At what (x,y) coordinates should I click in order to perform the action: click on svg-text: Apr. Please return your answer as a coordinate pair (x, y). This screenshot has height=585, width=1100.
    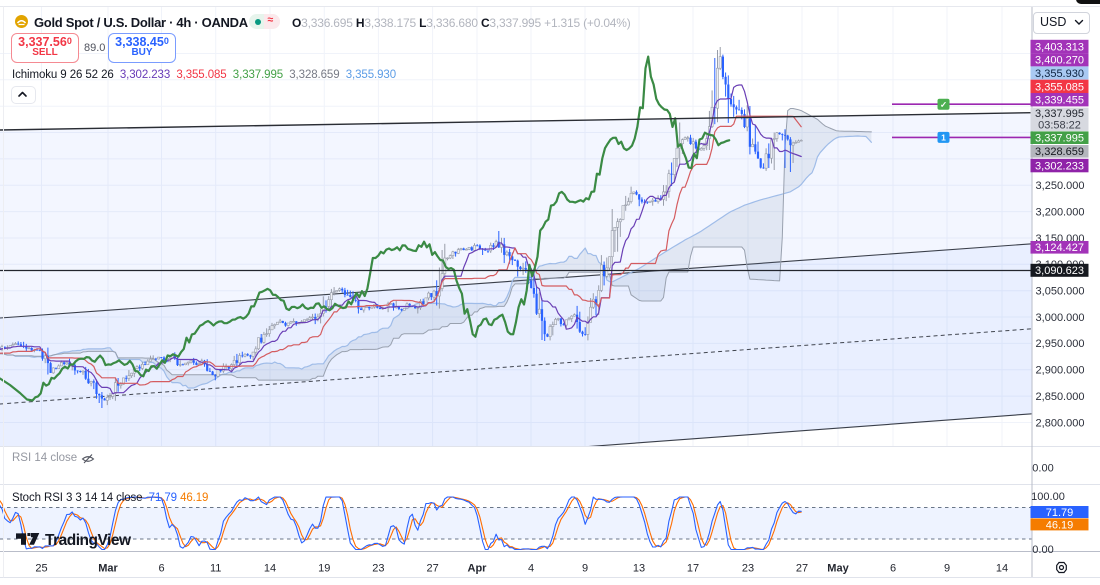
    Looking at the image, I should click on (478, 569).